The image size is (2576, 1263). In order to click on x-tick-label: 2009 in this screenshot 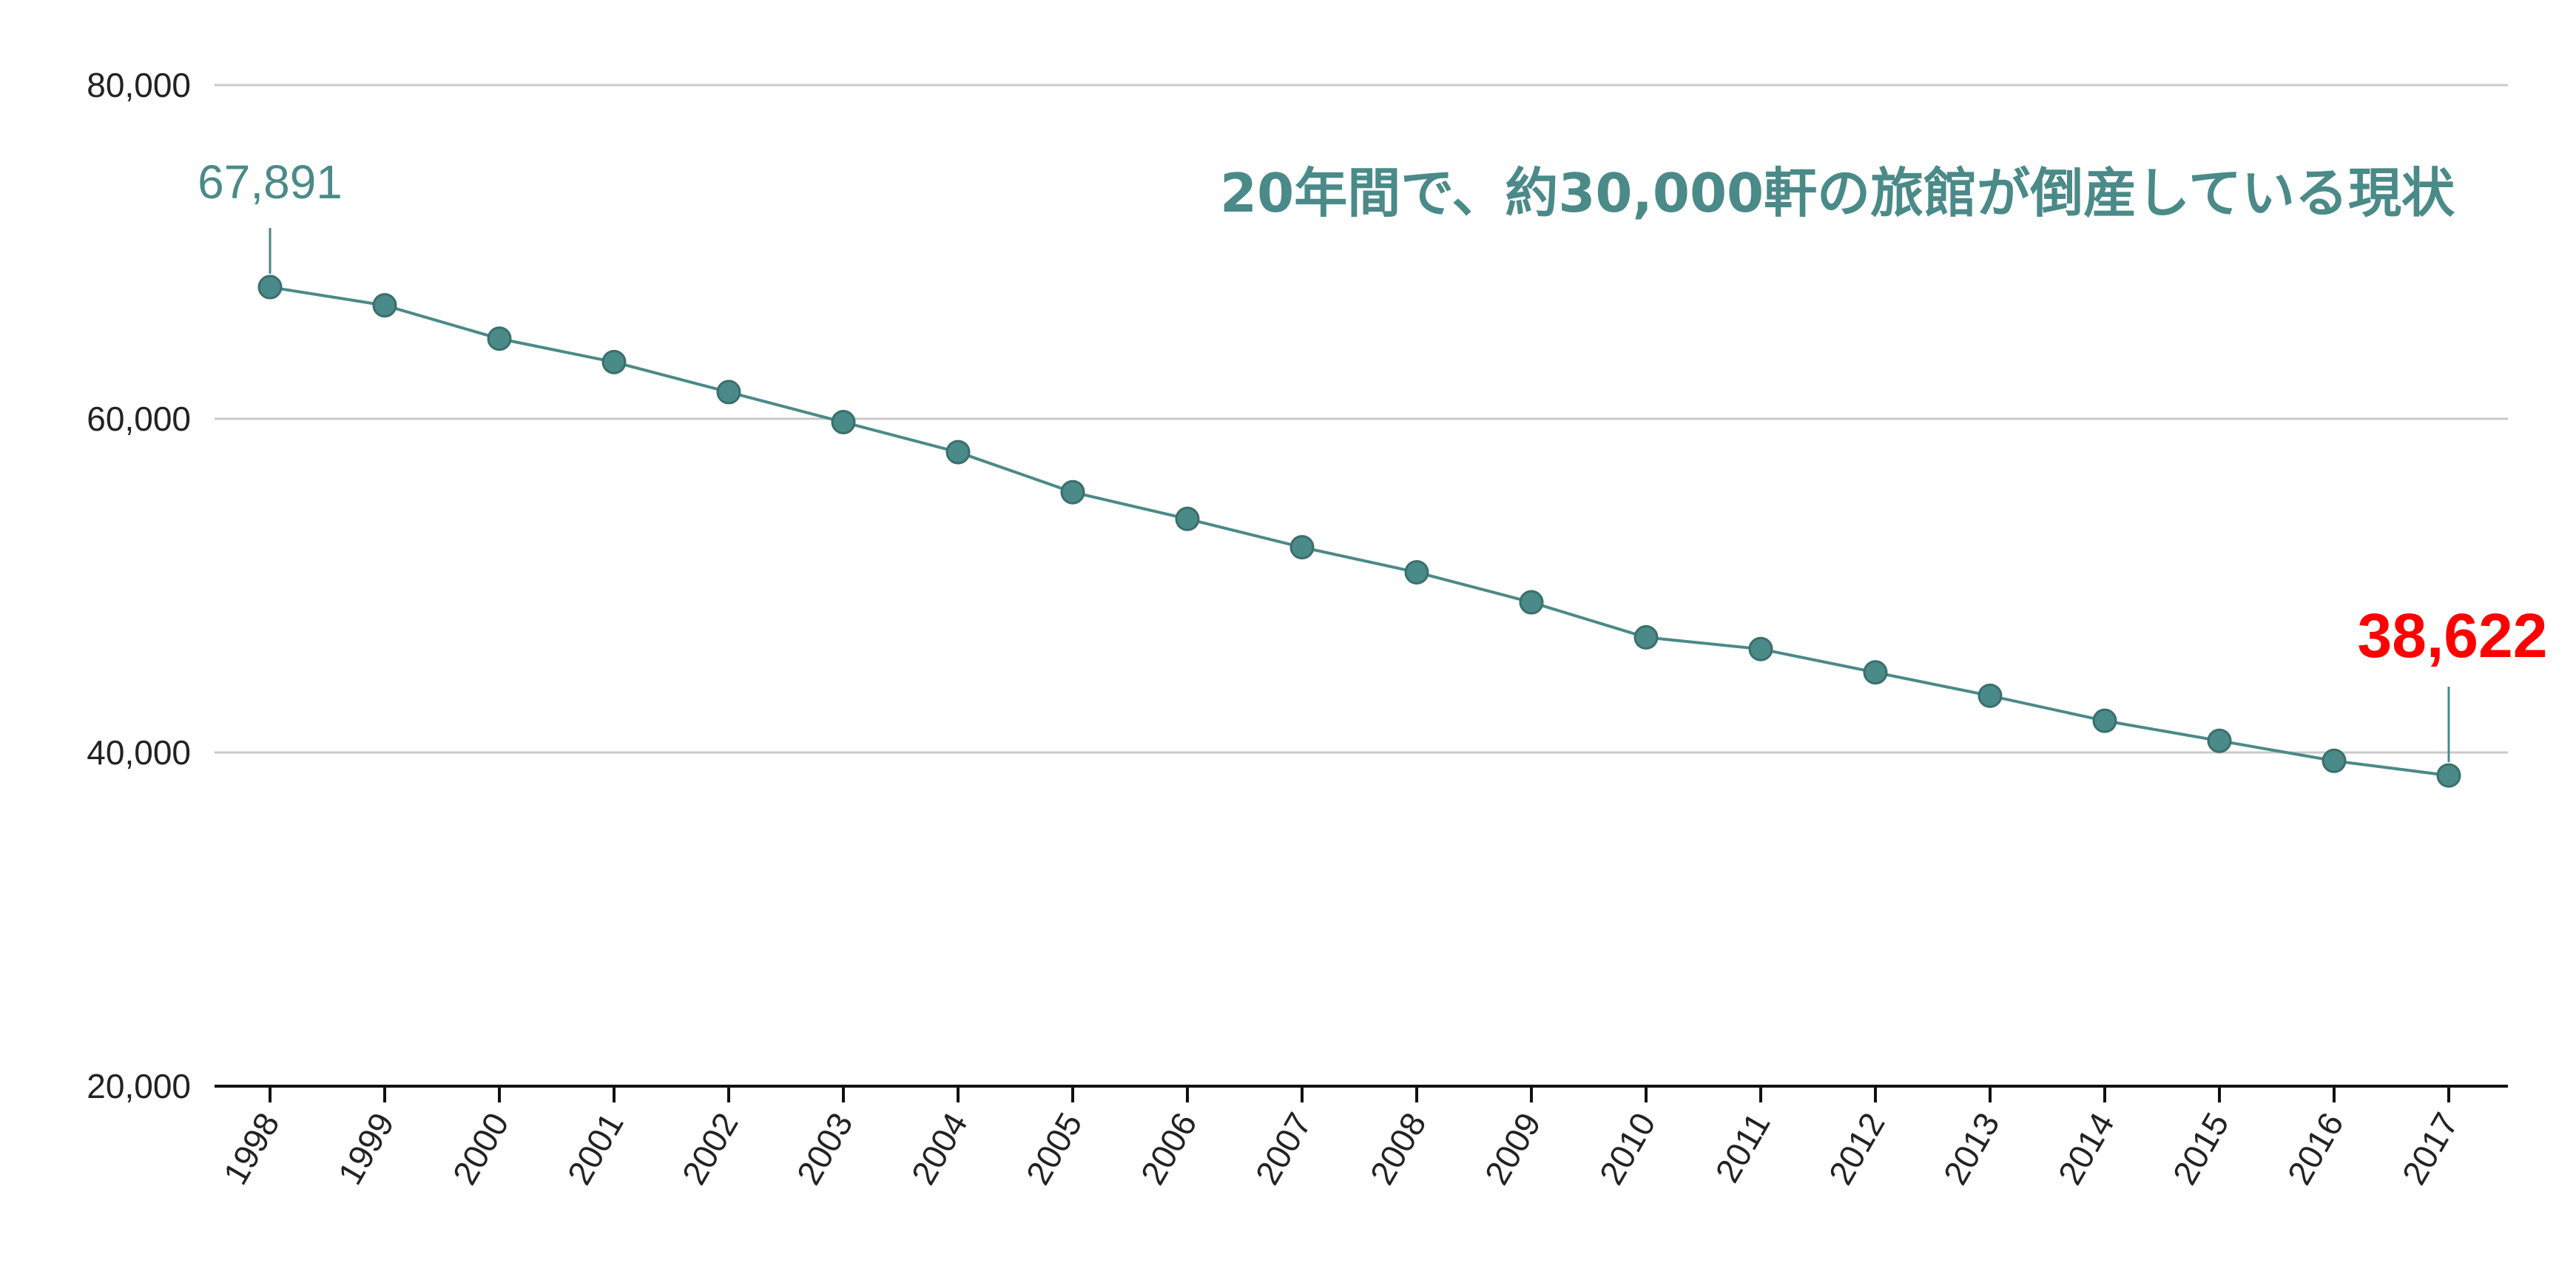, I will do `click(1512, 1148)`.